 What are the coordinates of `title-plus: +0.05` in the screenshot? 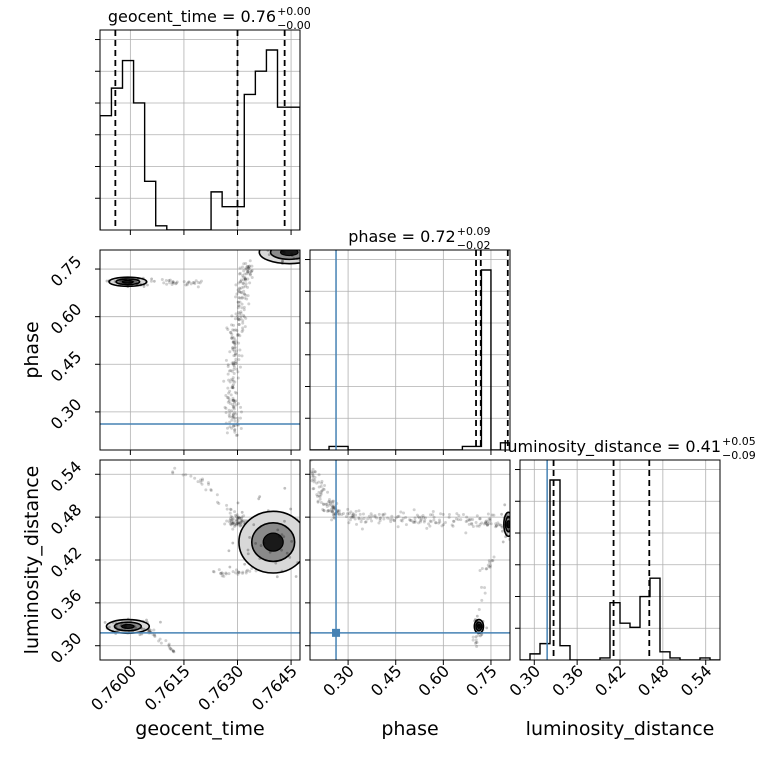 It's located at (739, 441).